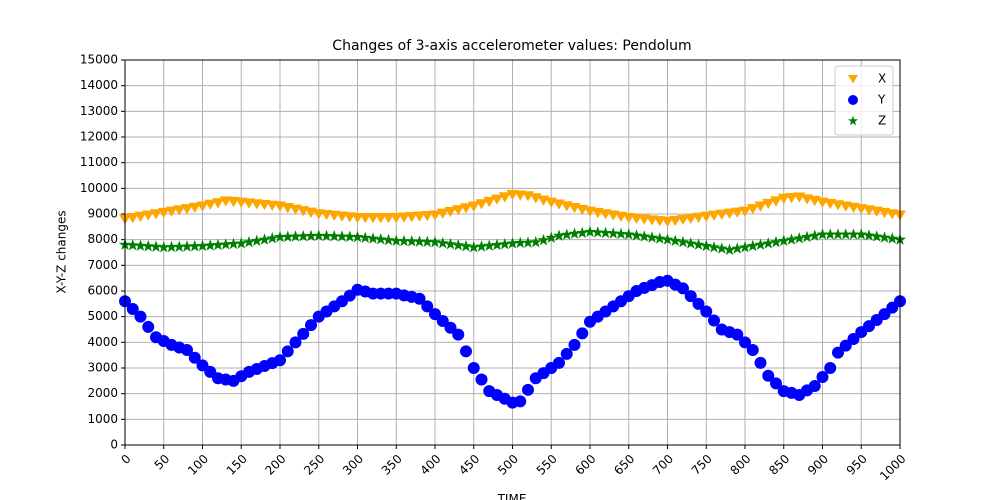  What do you see at coordinates (702, 465) in the screenshot?
I see `x-tick-label: 750` at bounding box center [702, 465].